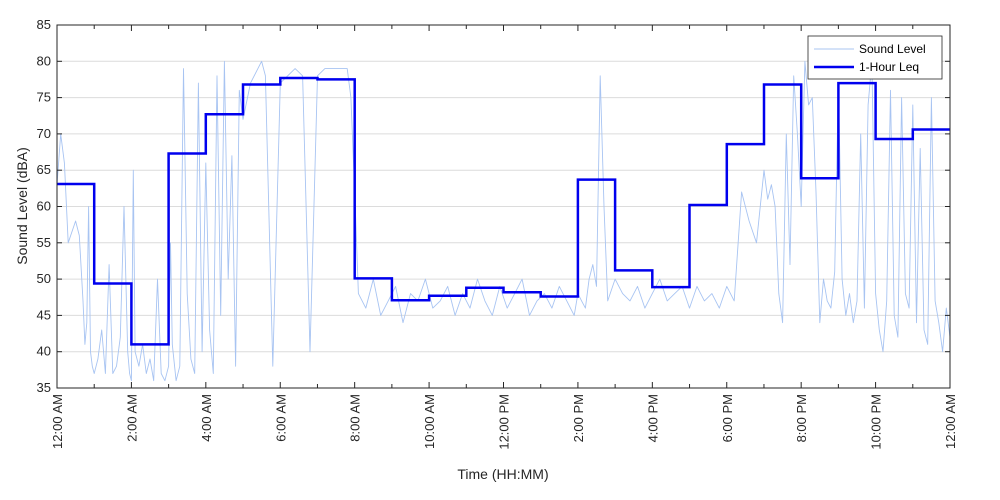 The image size is (1000, 500). What do you see at coordinates (578, 418) in the screenshot?
I see `x-tick-label: 2:00 PM` at bounding box center [578, 418].